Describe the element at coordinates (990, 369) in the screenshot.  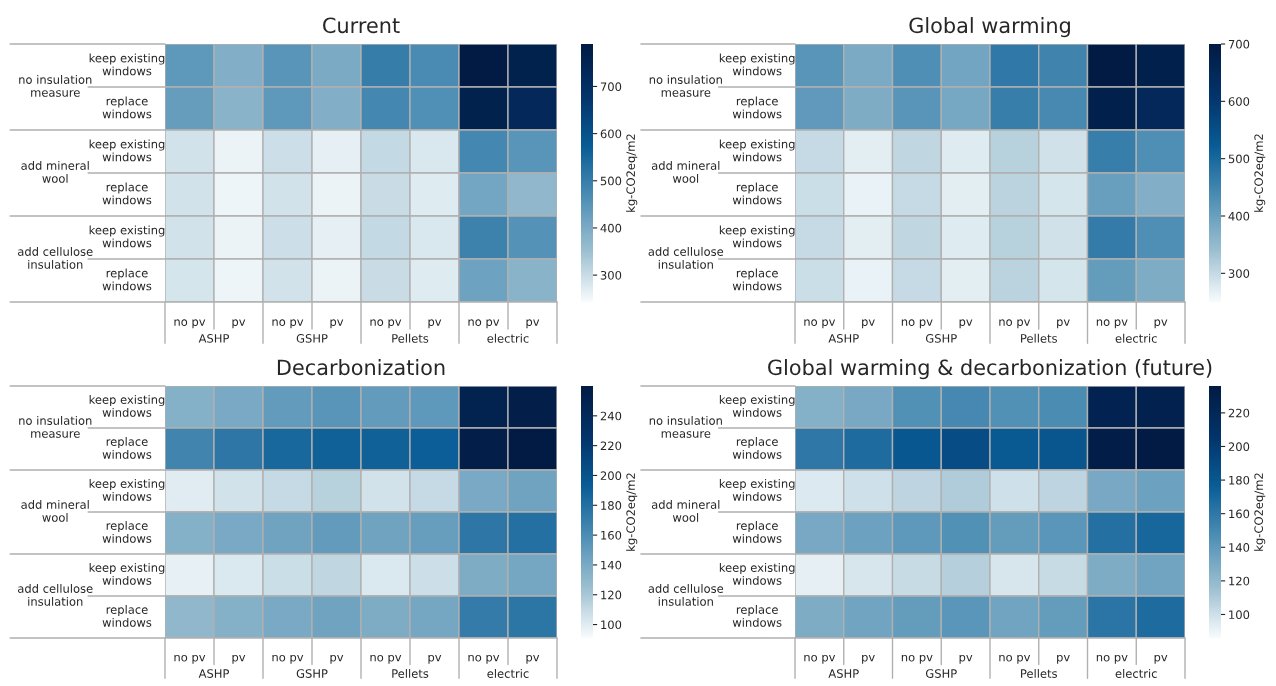
I see `chart-title: Global warming & decarbonization (future)` at that location.